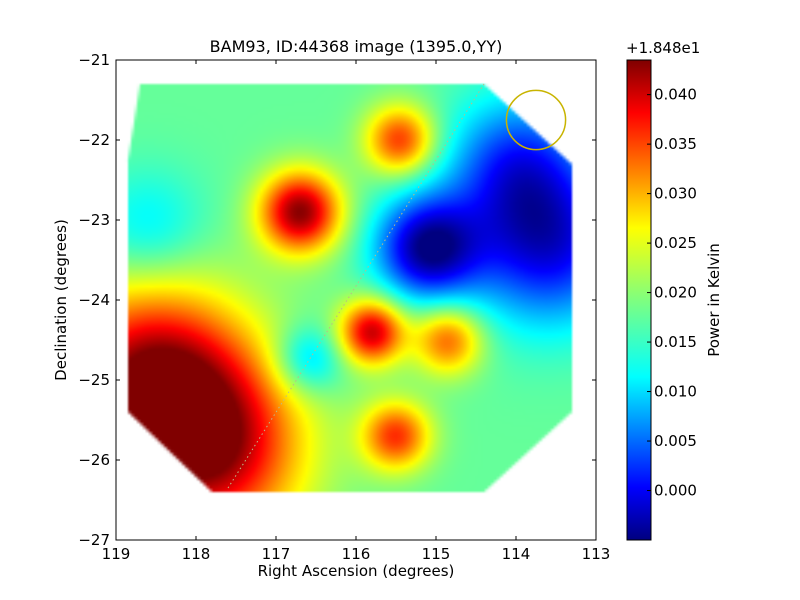 The width and height of the screenshot is (800, 600). What do you see at coordinates (675, 441) in the screenshot?
I see `colorbar-tick-label: 0.005` at bounding box center [675, 441].